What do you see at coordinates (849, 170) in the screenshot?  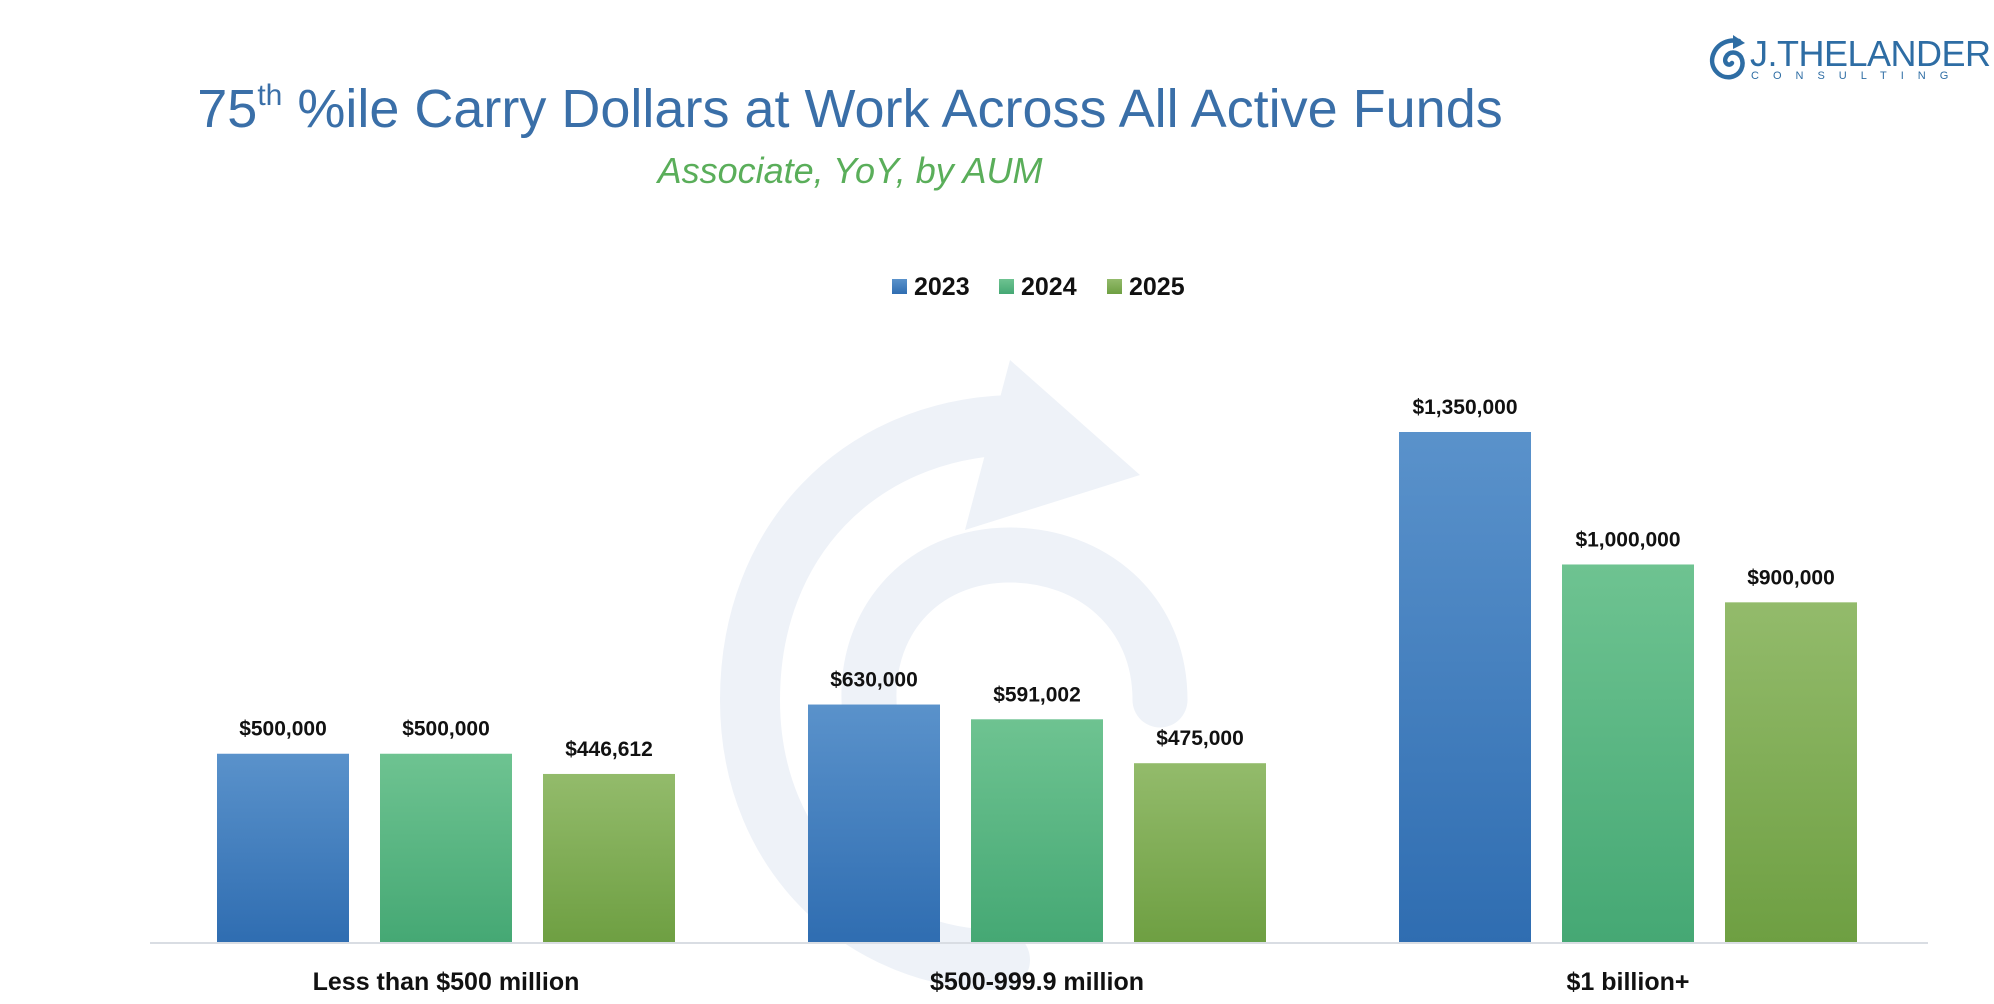 I see `chart-subtitle: Associate, YoY, by AUM` at bounding box center [849, 170].